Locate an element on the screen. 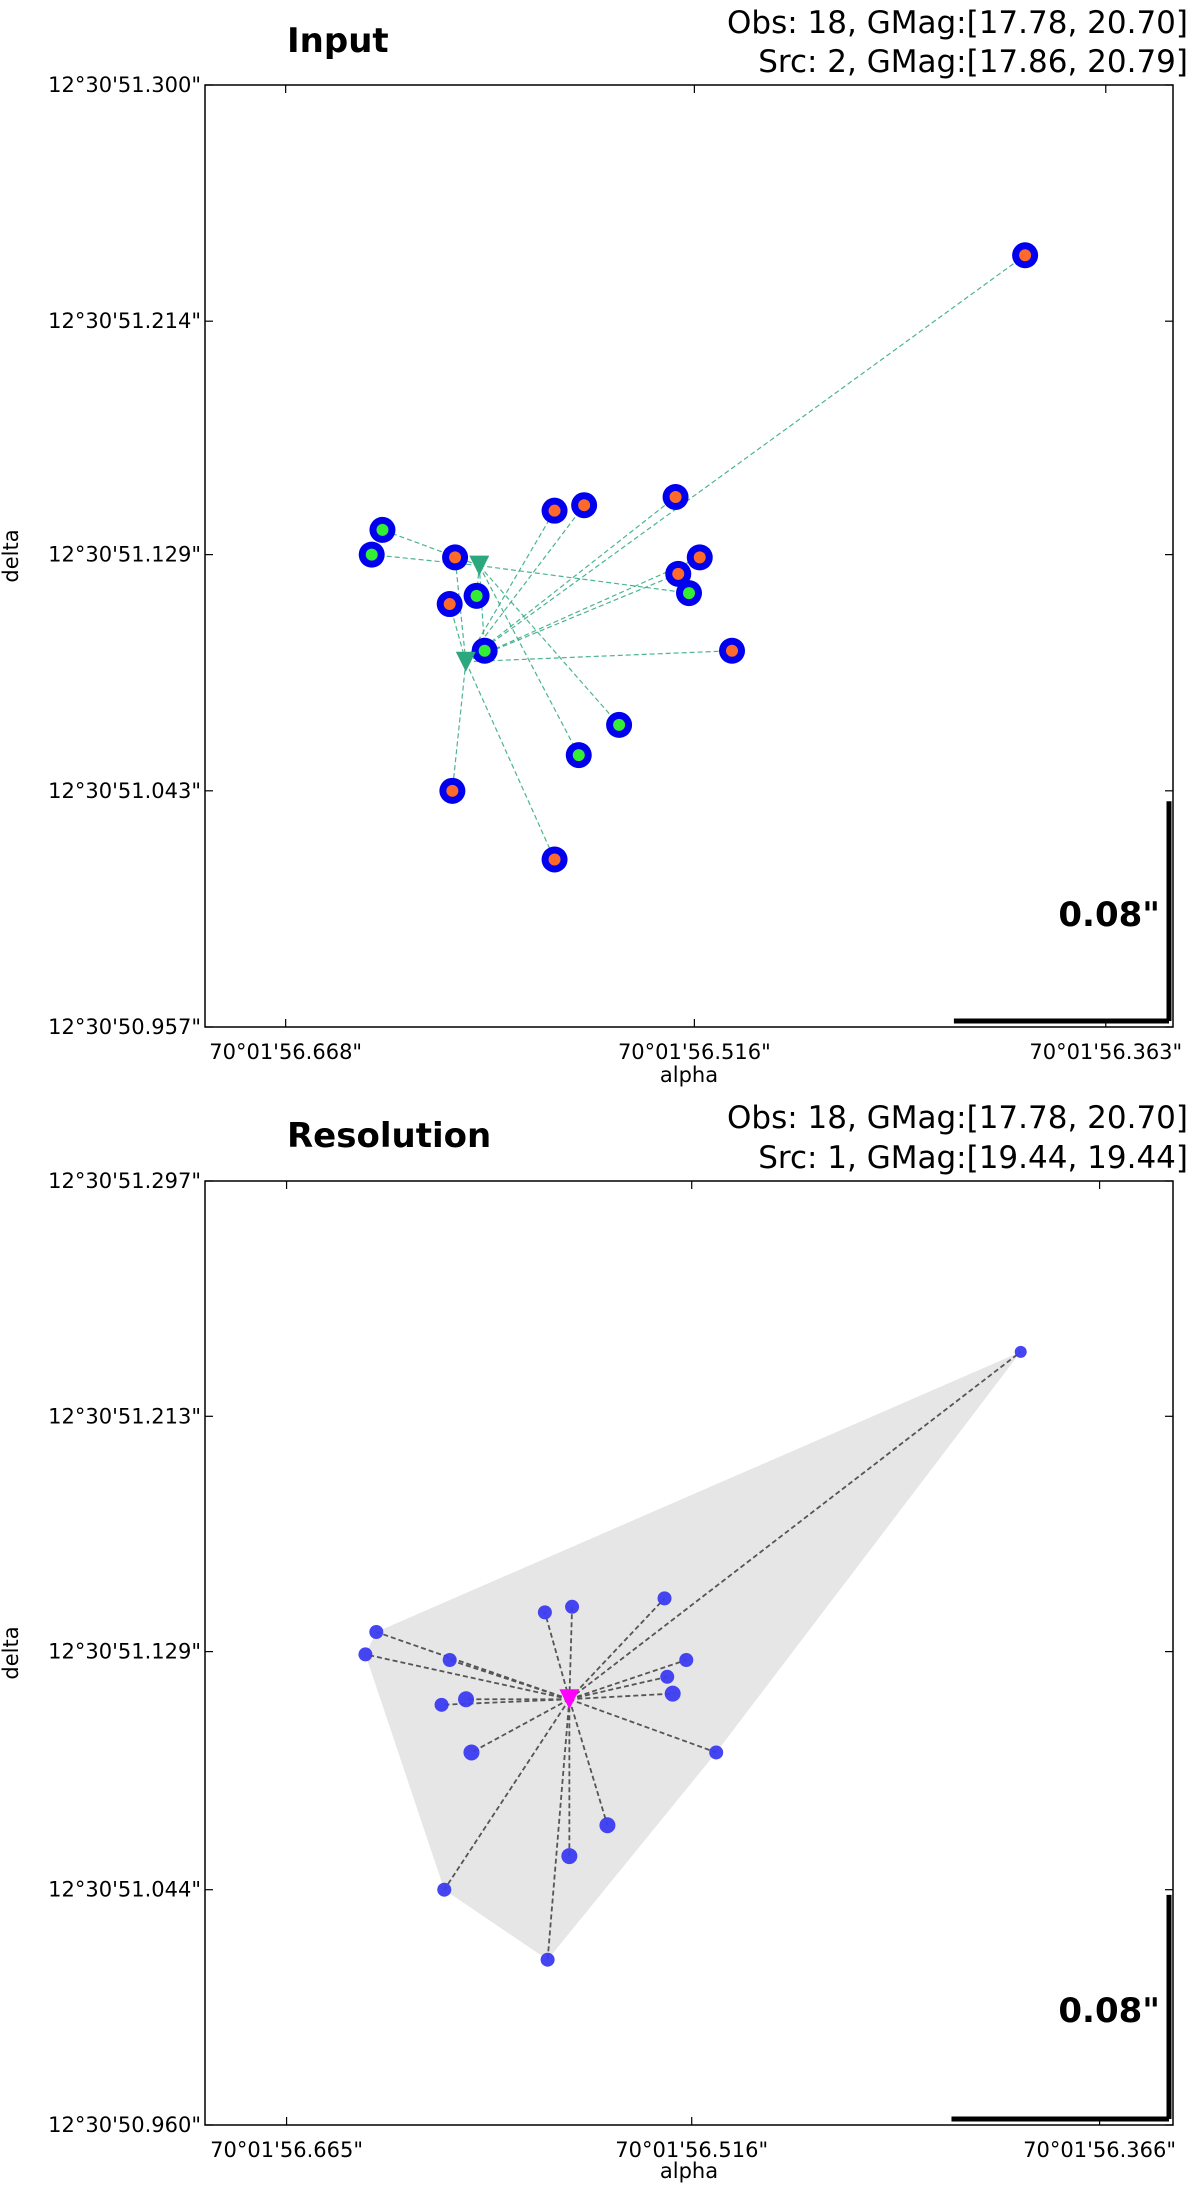 The height and width of the screenshot is (2199, 1200). x-tick-label: 70°01'56.366" is located at coordinates (1099, 2150).